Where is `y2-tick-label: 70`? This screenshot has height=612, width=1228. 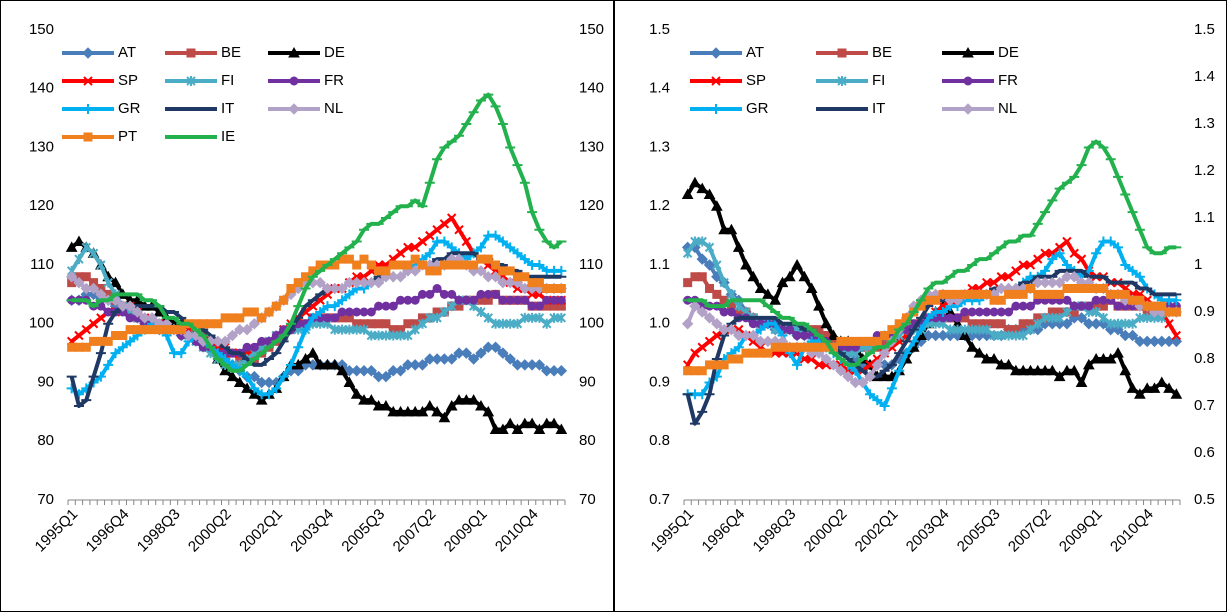
y2-tick-label: 70 is located at coordinates (587, 499).